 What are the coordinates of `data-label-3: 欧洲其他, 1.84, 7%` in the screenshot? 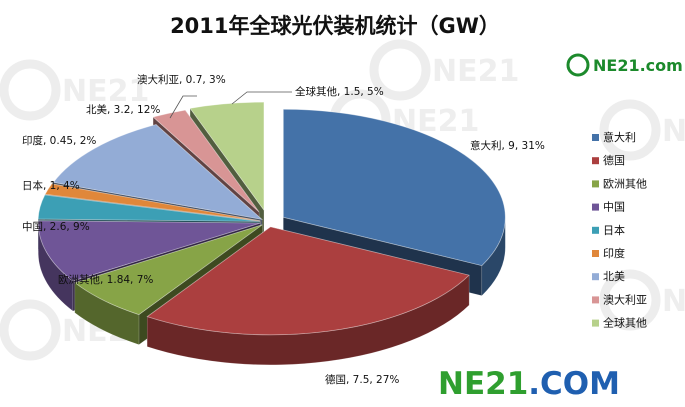 It's located at (105, 279).